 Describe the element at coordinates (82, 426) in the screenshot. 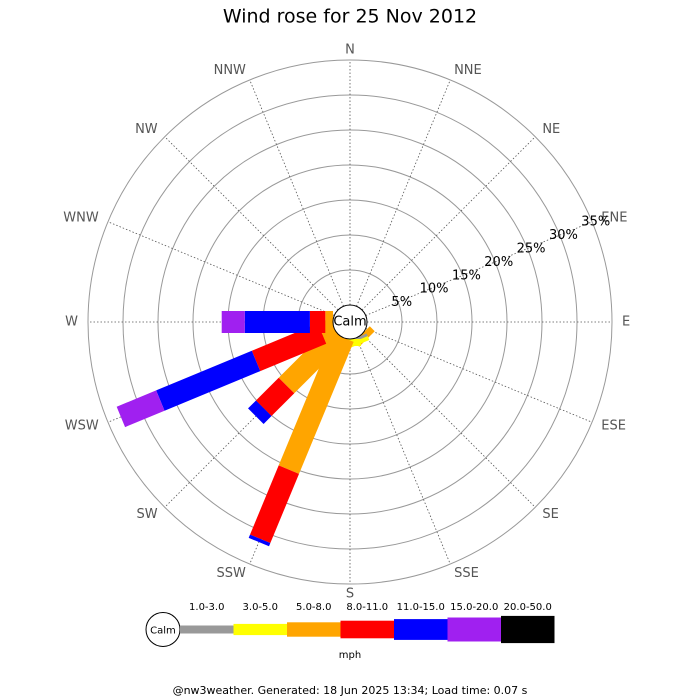

I see `direction-label: WSW` at that location.